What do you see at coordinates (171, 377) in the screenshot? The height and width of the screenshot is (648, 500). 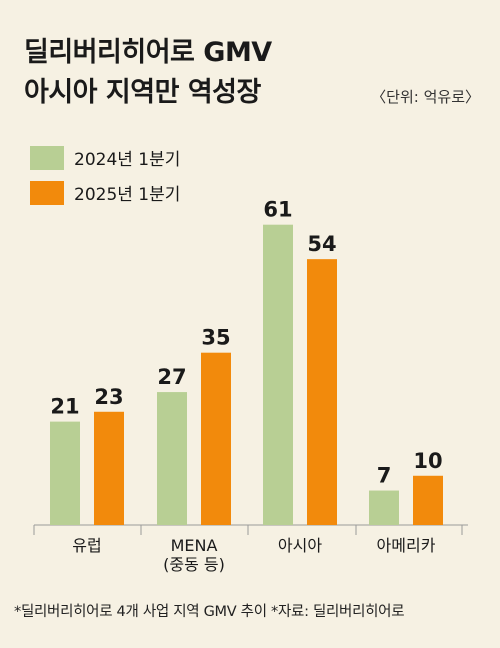 I see `data-label-1-0: 27` at bounding box center [171, 377].